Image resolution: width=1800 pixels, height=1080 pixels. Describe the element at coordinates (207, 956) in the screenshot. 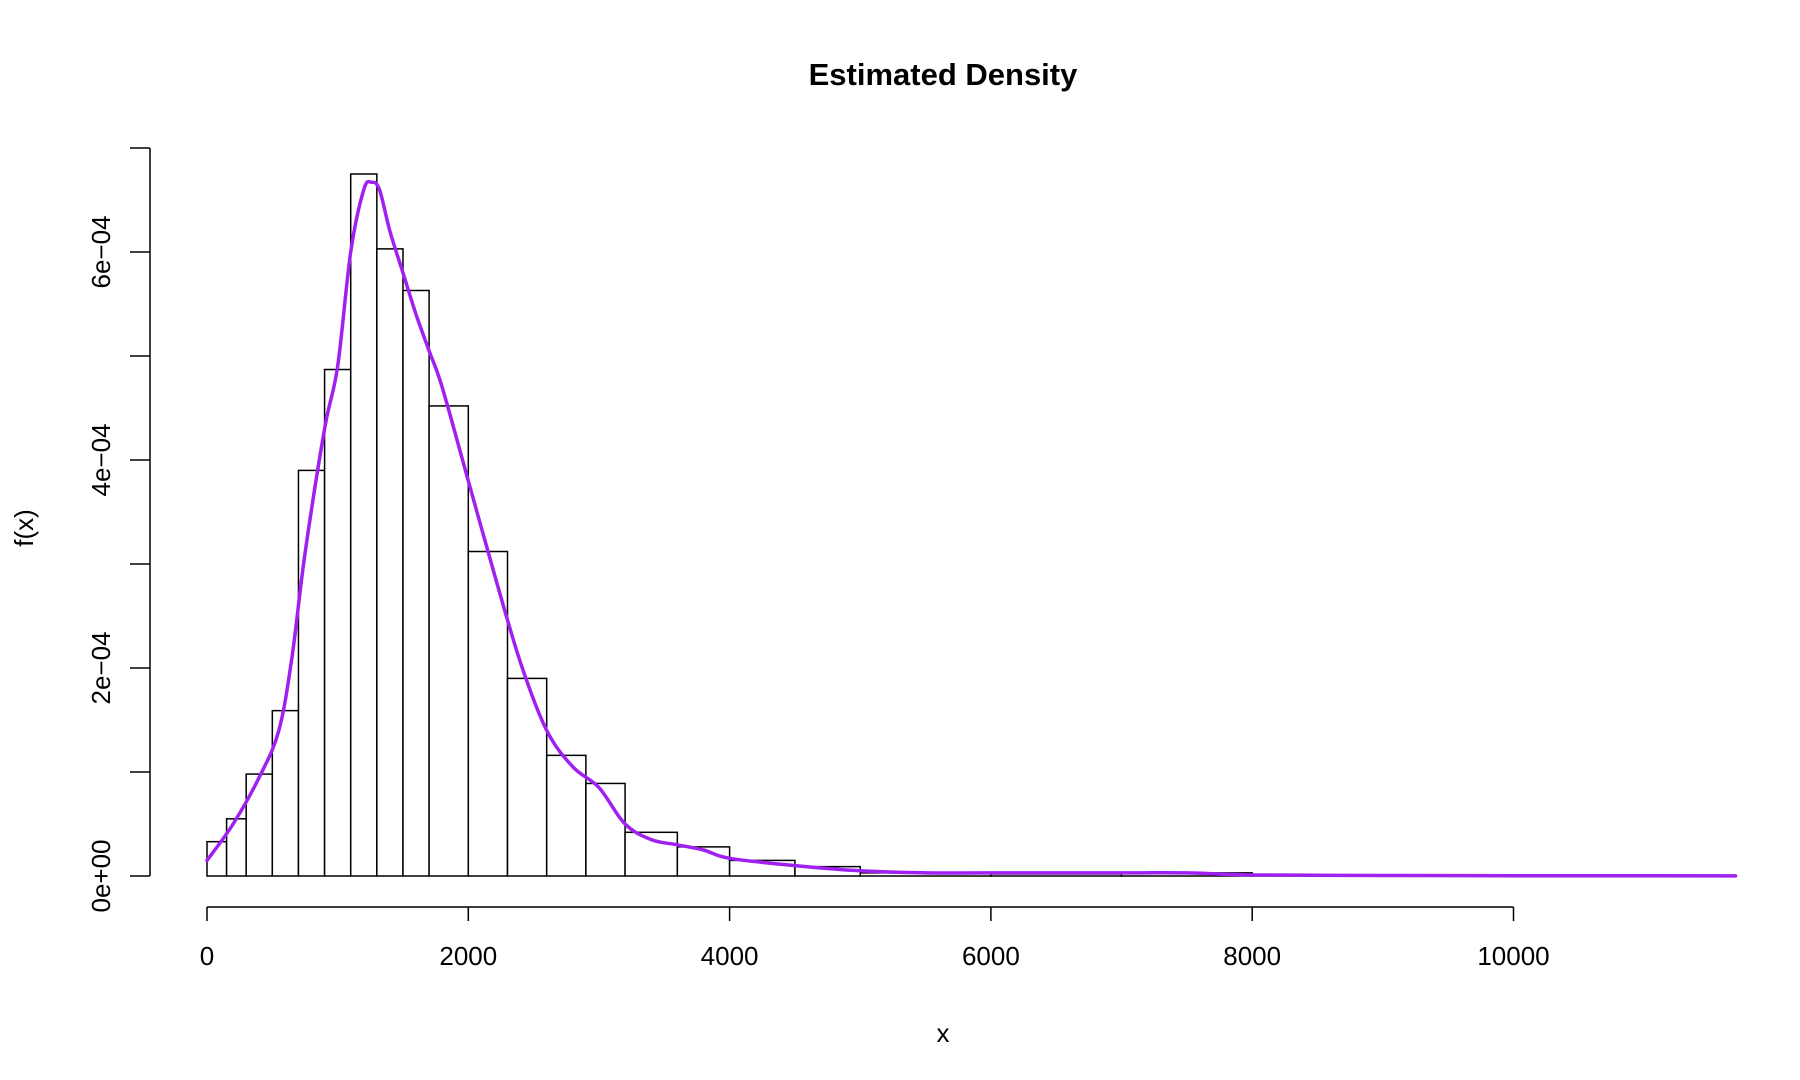

I see `x-tick-label-0: 0` at that location.